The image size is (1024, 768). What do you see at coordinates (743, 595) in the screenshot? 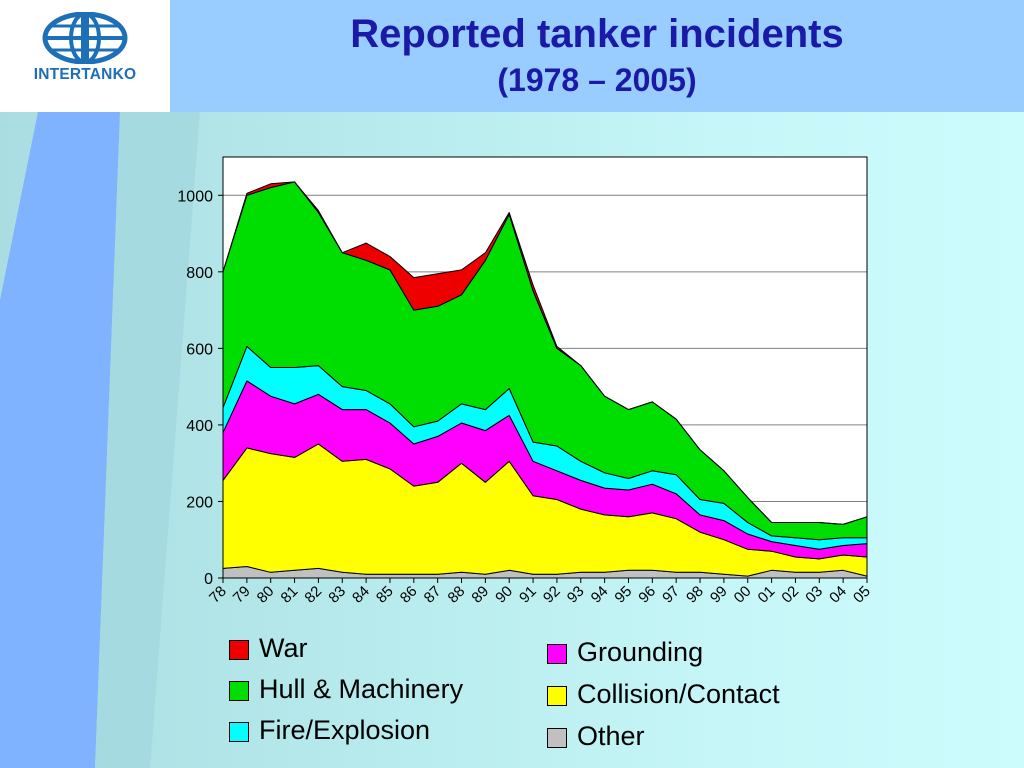
I see `x-tick-label: 00` at bounding box center [743, 595].